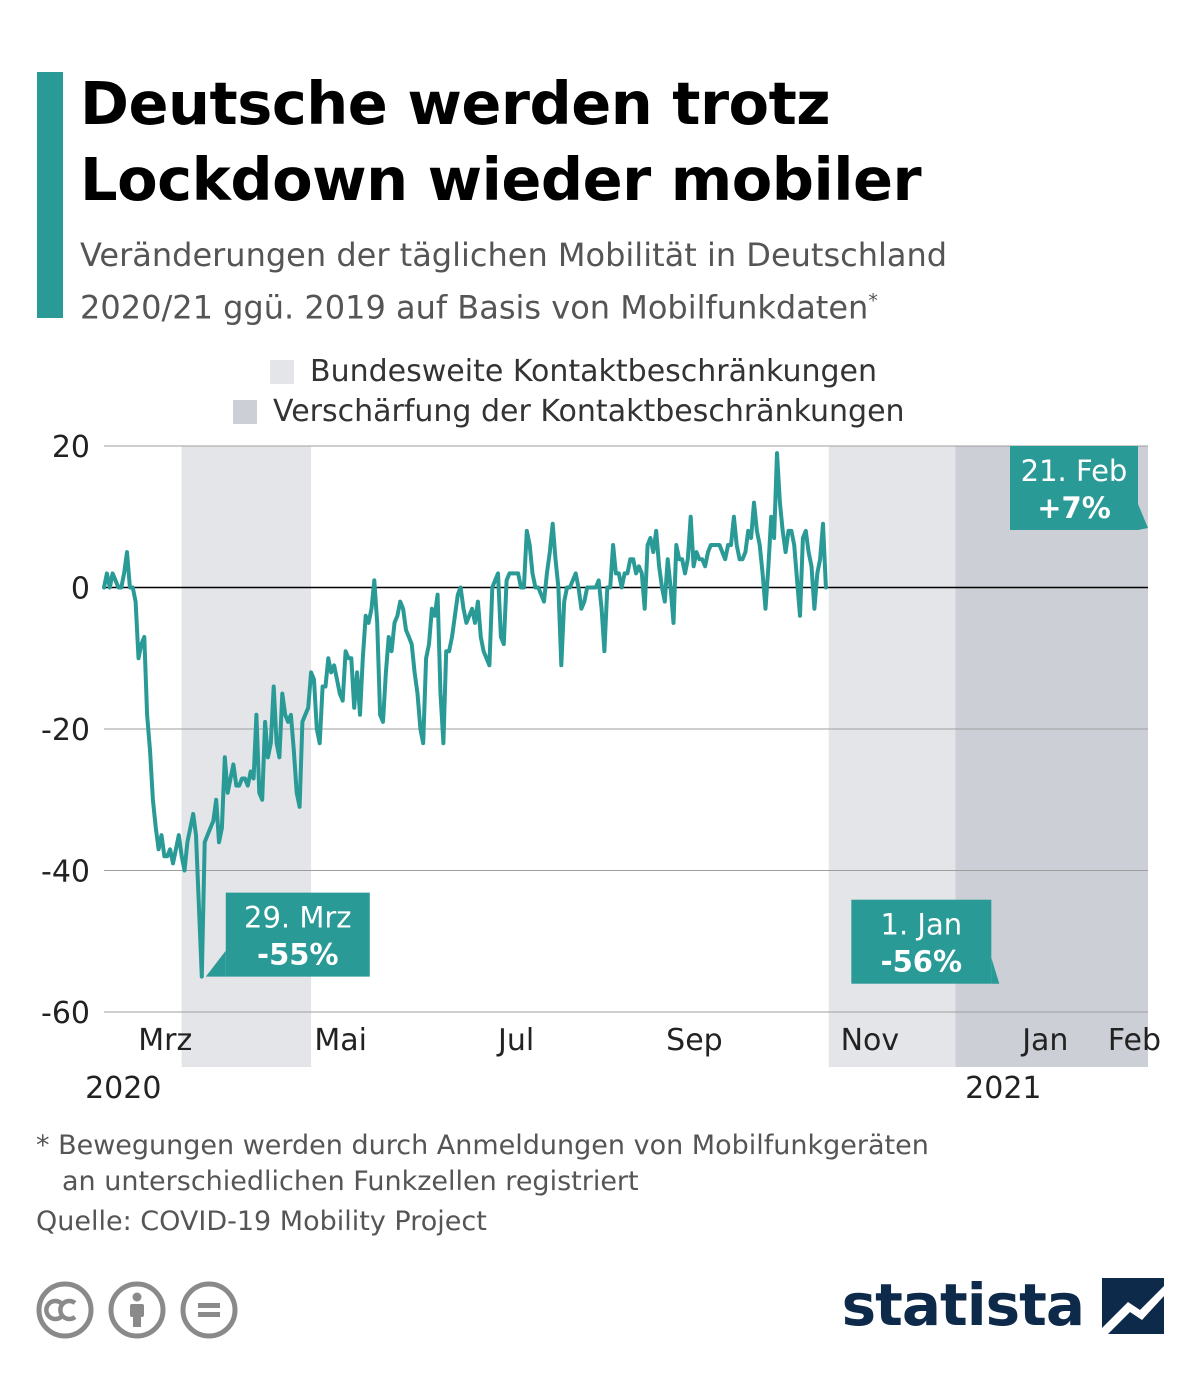  Describe the element at coordinates (297, 955) in the screenshot. I see `callout-value: -55%` at that location.